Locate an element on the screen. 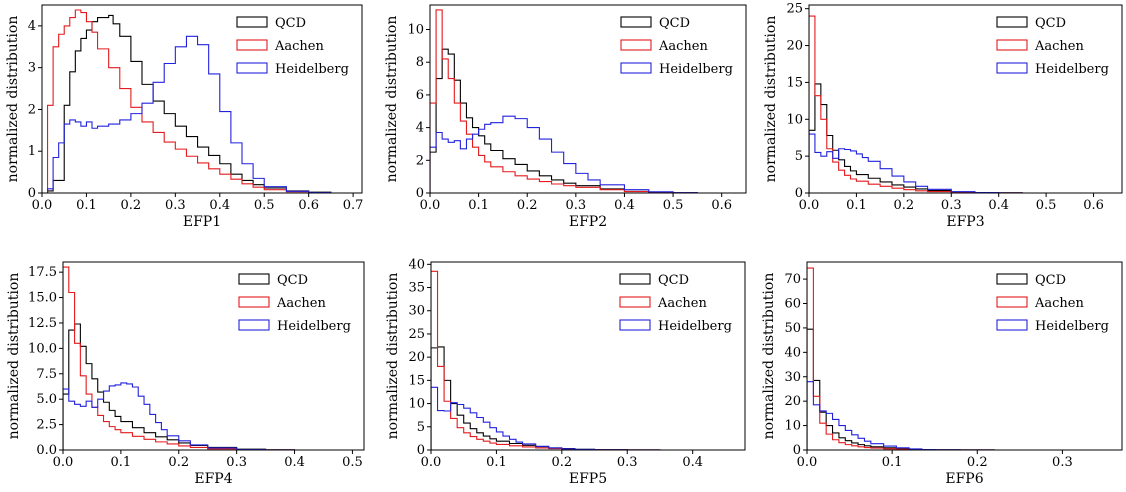  y-tick-label: 1 is located at coordinates (32, 151).